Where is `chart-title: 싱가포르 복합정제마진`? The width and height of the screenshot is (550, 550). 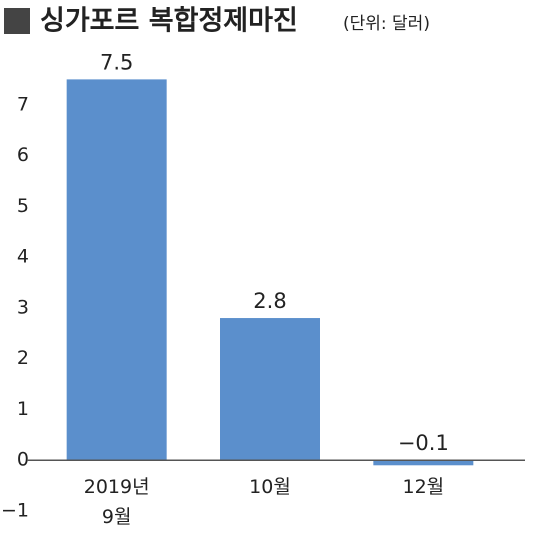 chart-title: 싱가포르 복합정제마진 is located at coordinates (169, 21).